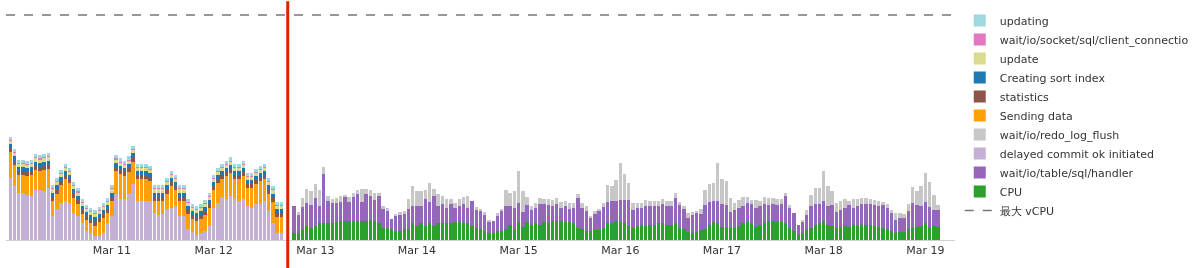 The height and width of the screenshot is (268, 1200). Describe the element at coordinates (1027, 211) in the screenshot. I see `legend-label: 最大 vCPU` at that location.